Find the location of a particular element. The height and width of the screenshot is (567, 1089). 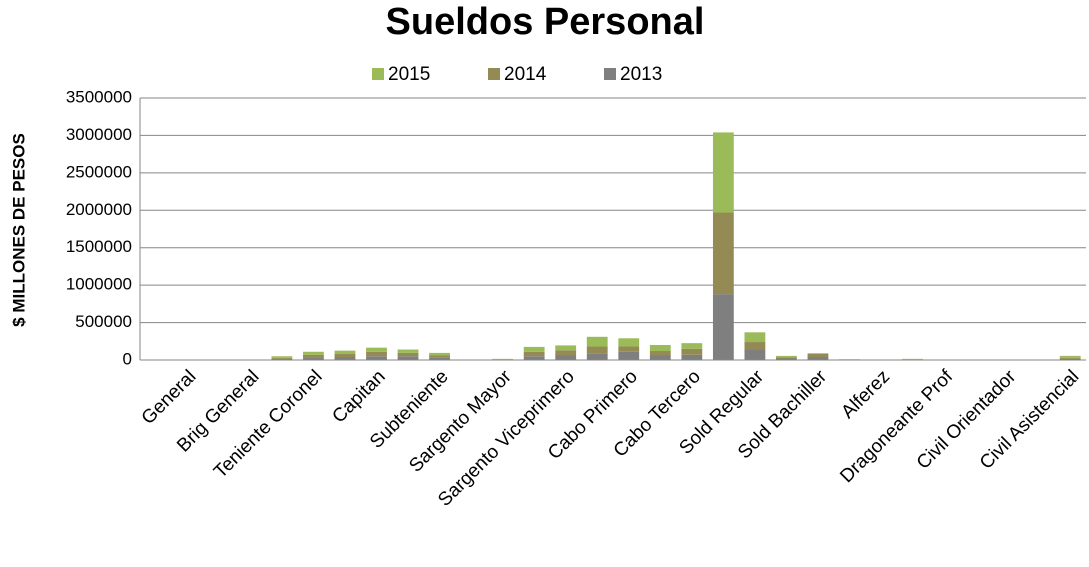

y-tick-label: 3500000 is located at coordinates (99, 96).